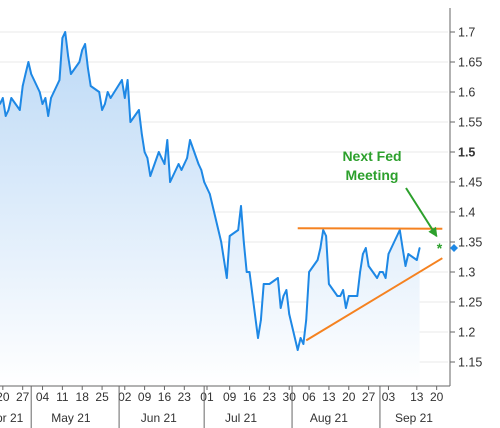 The height and width of the screenshot is (428, 500). What do you see at coordinates (470, 123) in the screenshot?
I see `y-tick-label: 1.55` at bounding box center [470, 123].